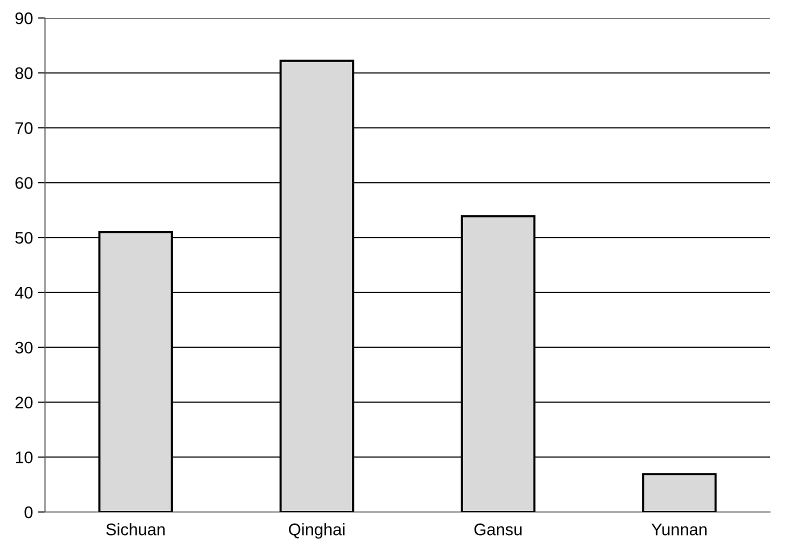 The height and width of the screenshot is (553, 785). I want to click on y-tick-label: 0, so click(28, 512).